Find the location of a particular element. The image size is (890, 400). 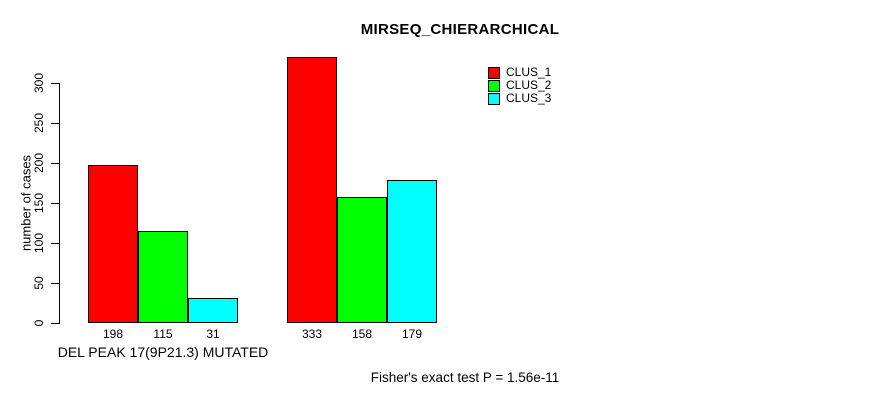

bar-value-label: 158 is located at coordinates (362, 334).